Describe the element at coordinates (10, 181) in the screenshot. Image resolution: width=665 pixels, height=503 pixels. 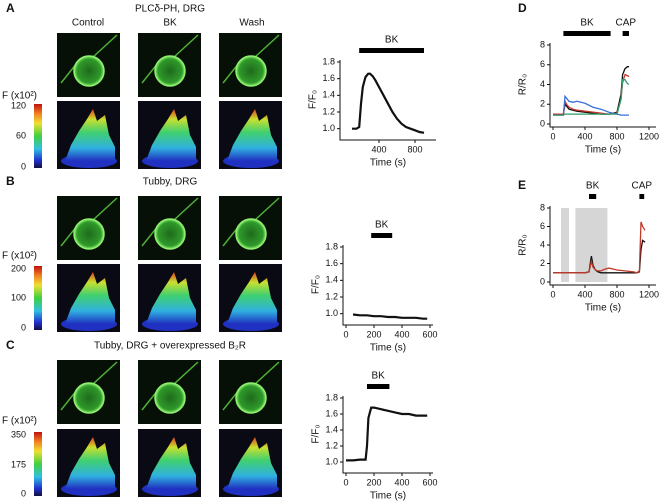
I see `panel-label: B` at that location.